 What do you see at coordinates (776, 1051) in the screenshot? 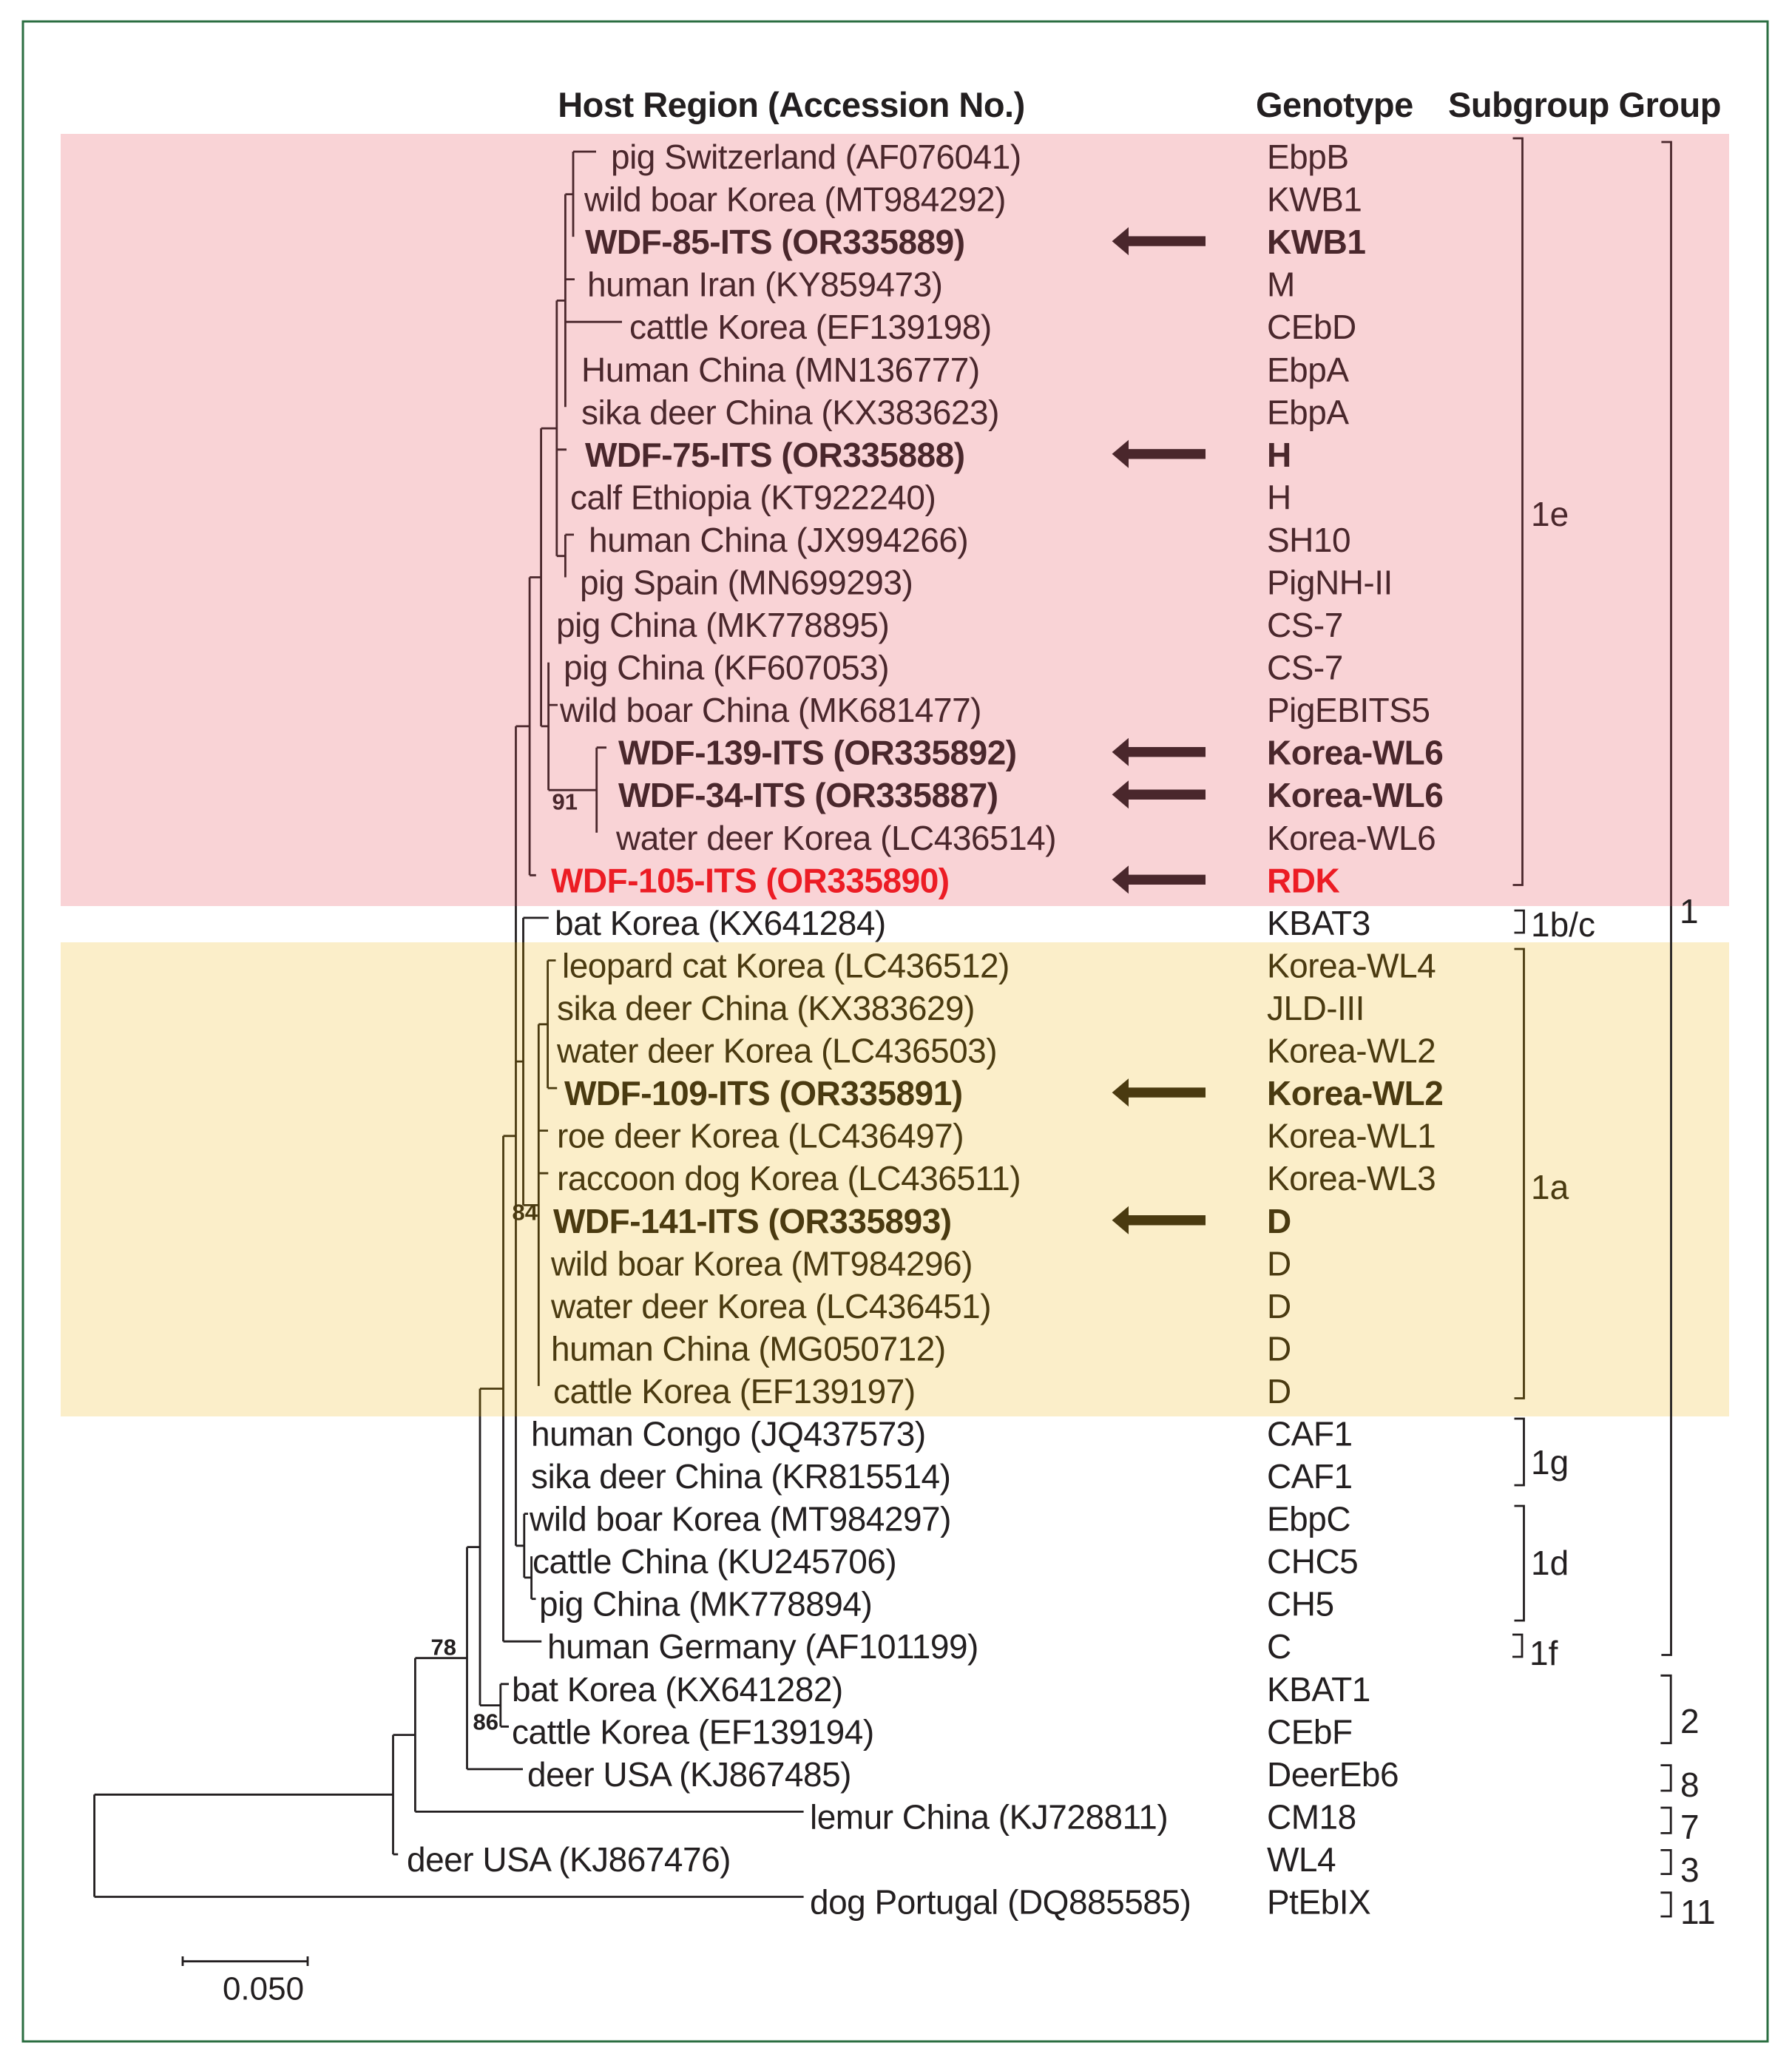
I see `svg-text: water deer Korea (LC436503)` at bounding box center [776, 1051].